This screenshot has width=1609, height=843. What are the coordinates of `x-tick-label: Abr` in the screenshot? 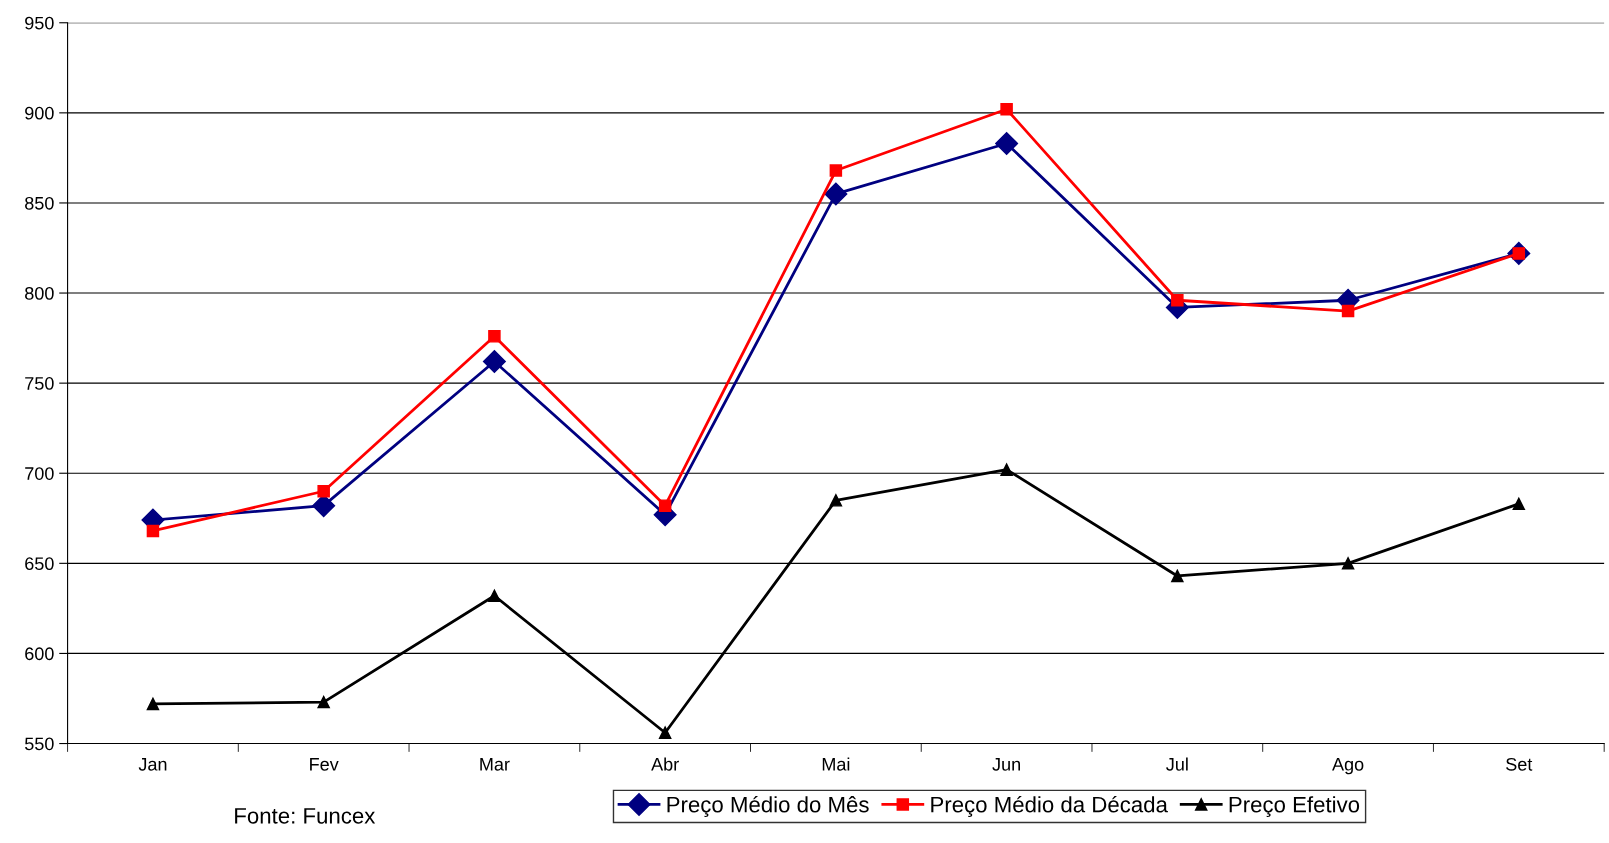 It's located at (665, 764).